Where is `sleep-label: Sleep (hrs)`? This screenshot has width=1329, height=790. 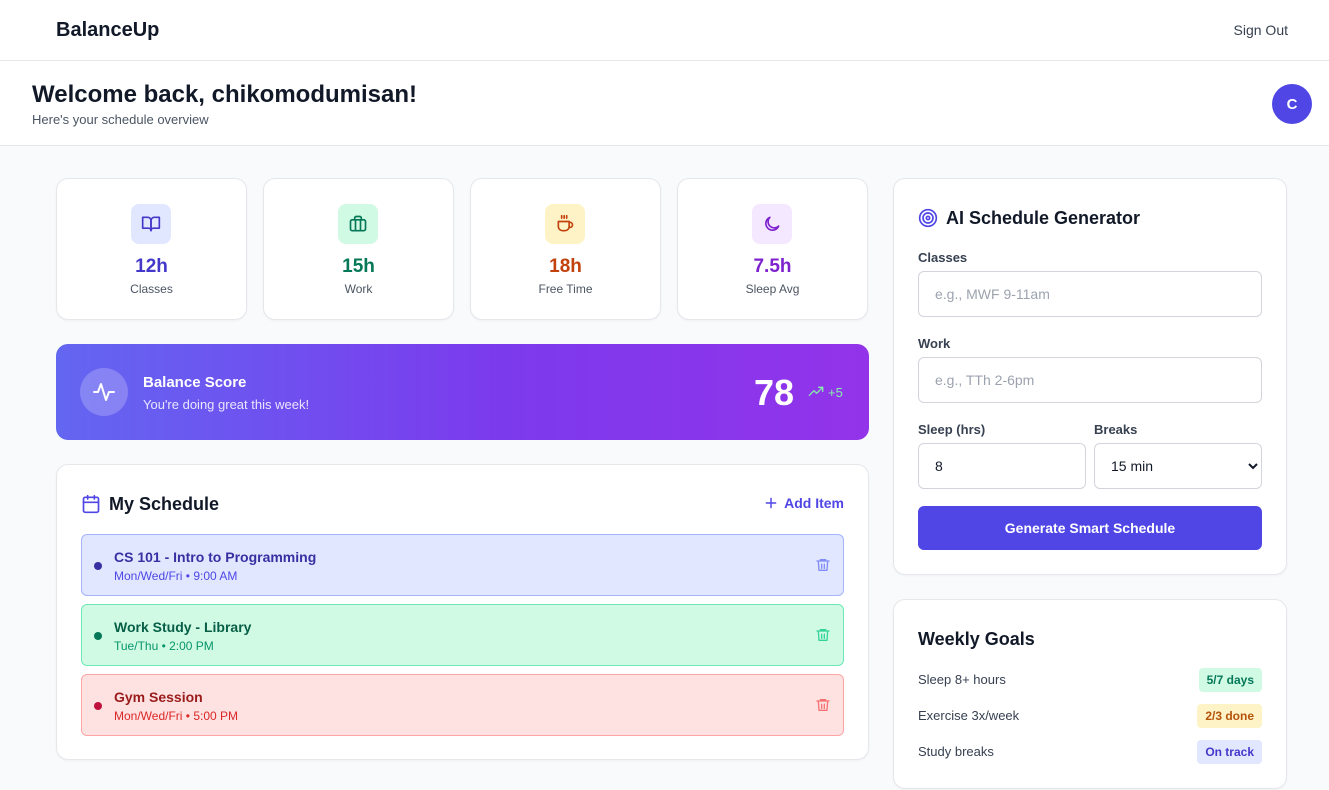
sleep-label: Sleep (hrs) is located at coordinates (952, 429).